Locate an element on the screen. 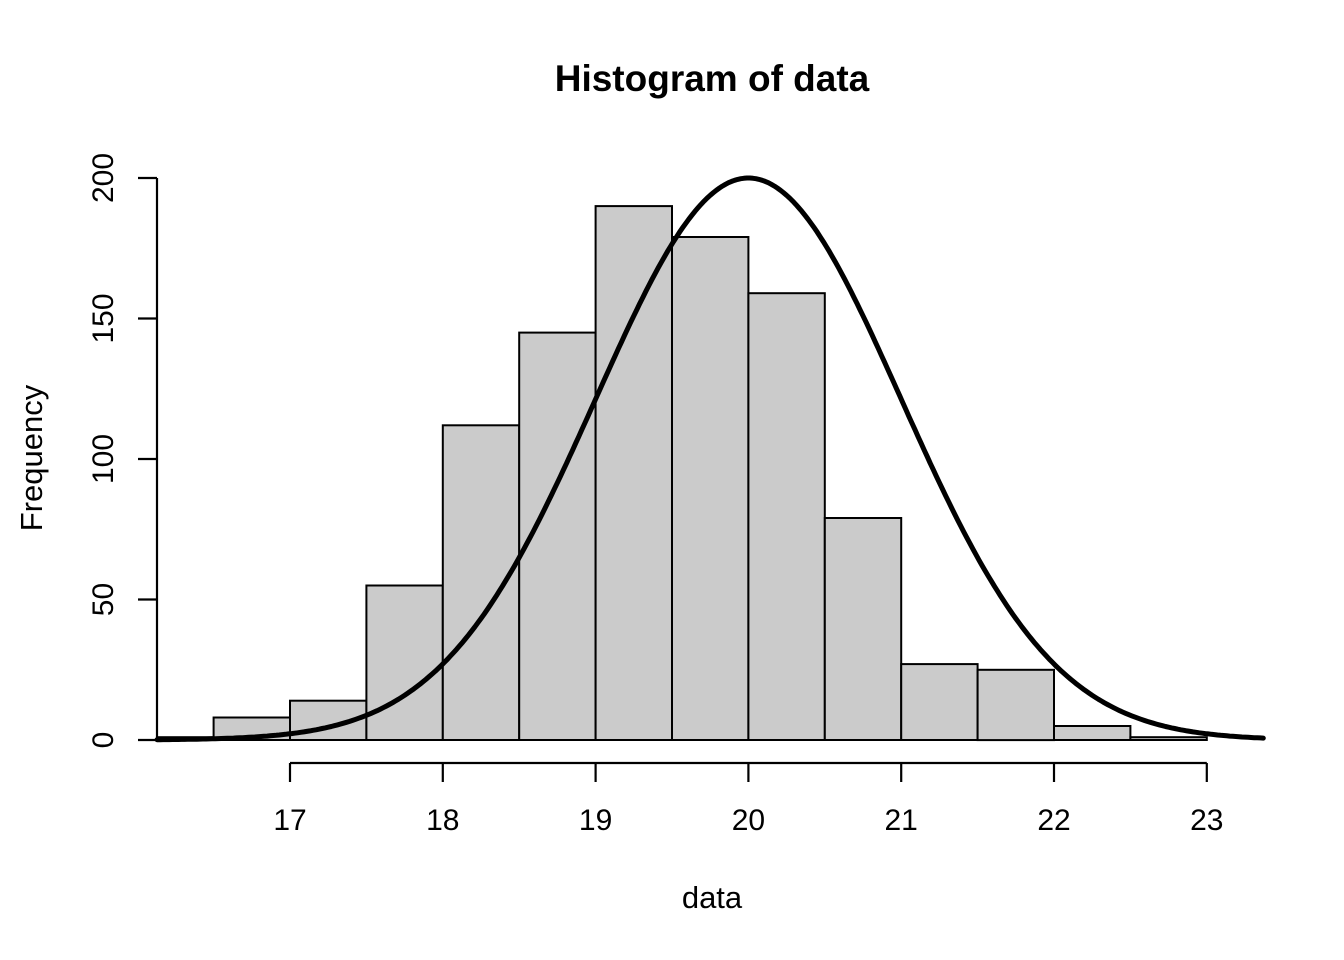 This screenshot has height=960, width=1344. y-tick-label: 100 is located at coordinates (103, 459).